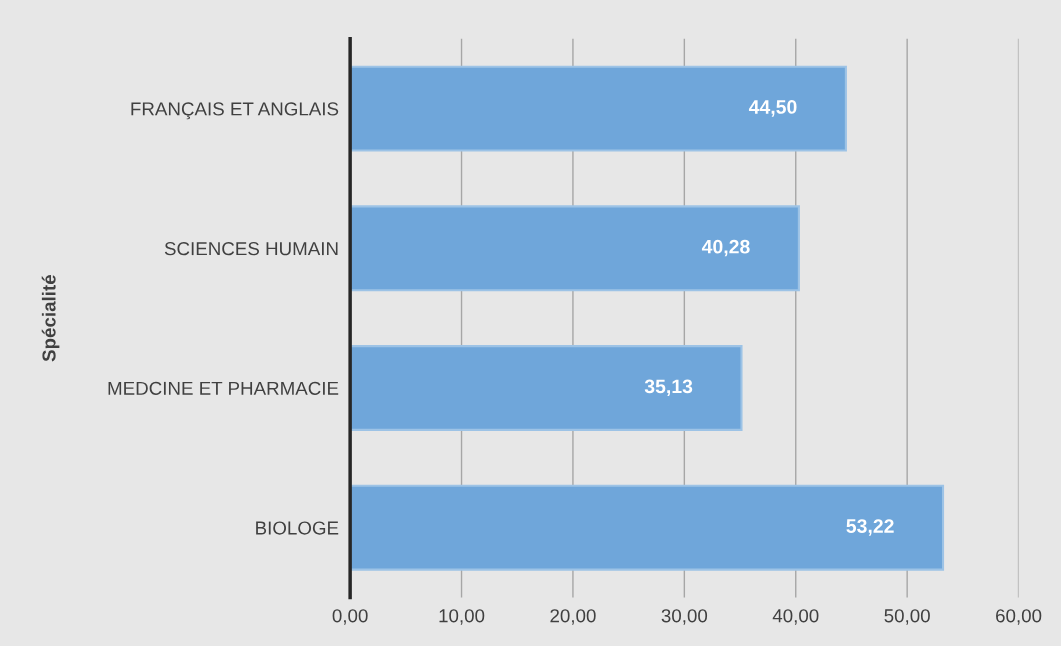 This screenshot has height=646, width=1061. Describe the element at coordinates (251, 249) in the screenshot. I see `y-tick-label: SCIENCES HUMAIN` at that location.